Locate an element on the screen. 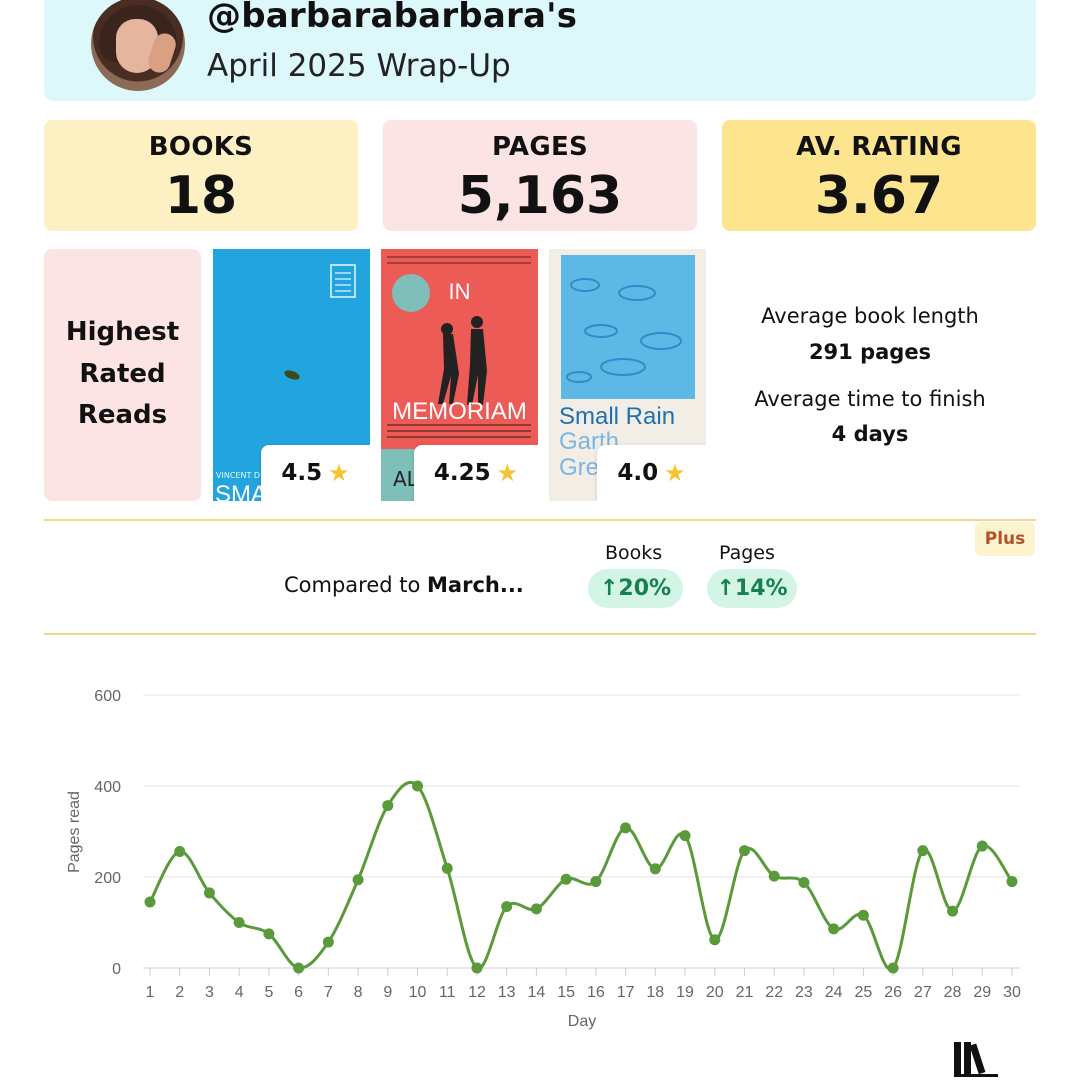 This screenshot has width=1080, height=1080. book-cover-1-author: VINCENT D is located at coordinates (238, 475).